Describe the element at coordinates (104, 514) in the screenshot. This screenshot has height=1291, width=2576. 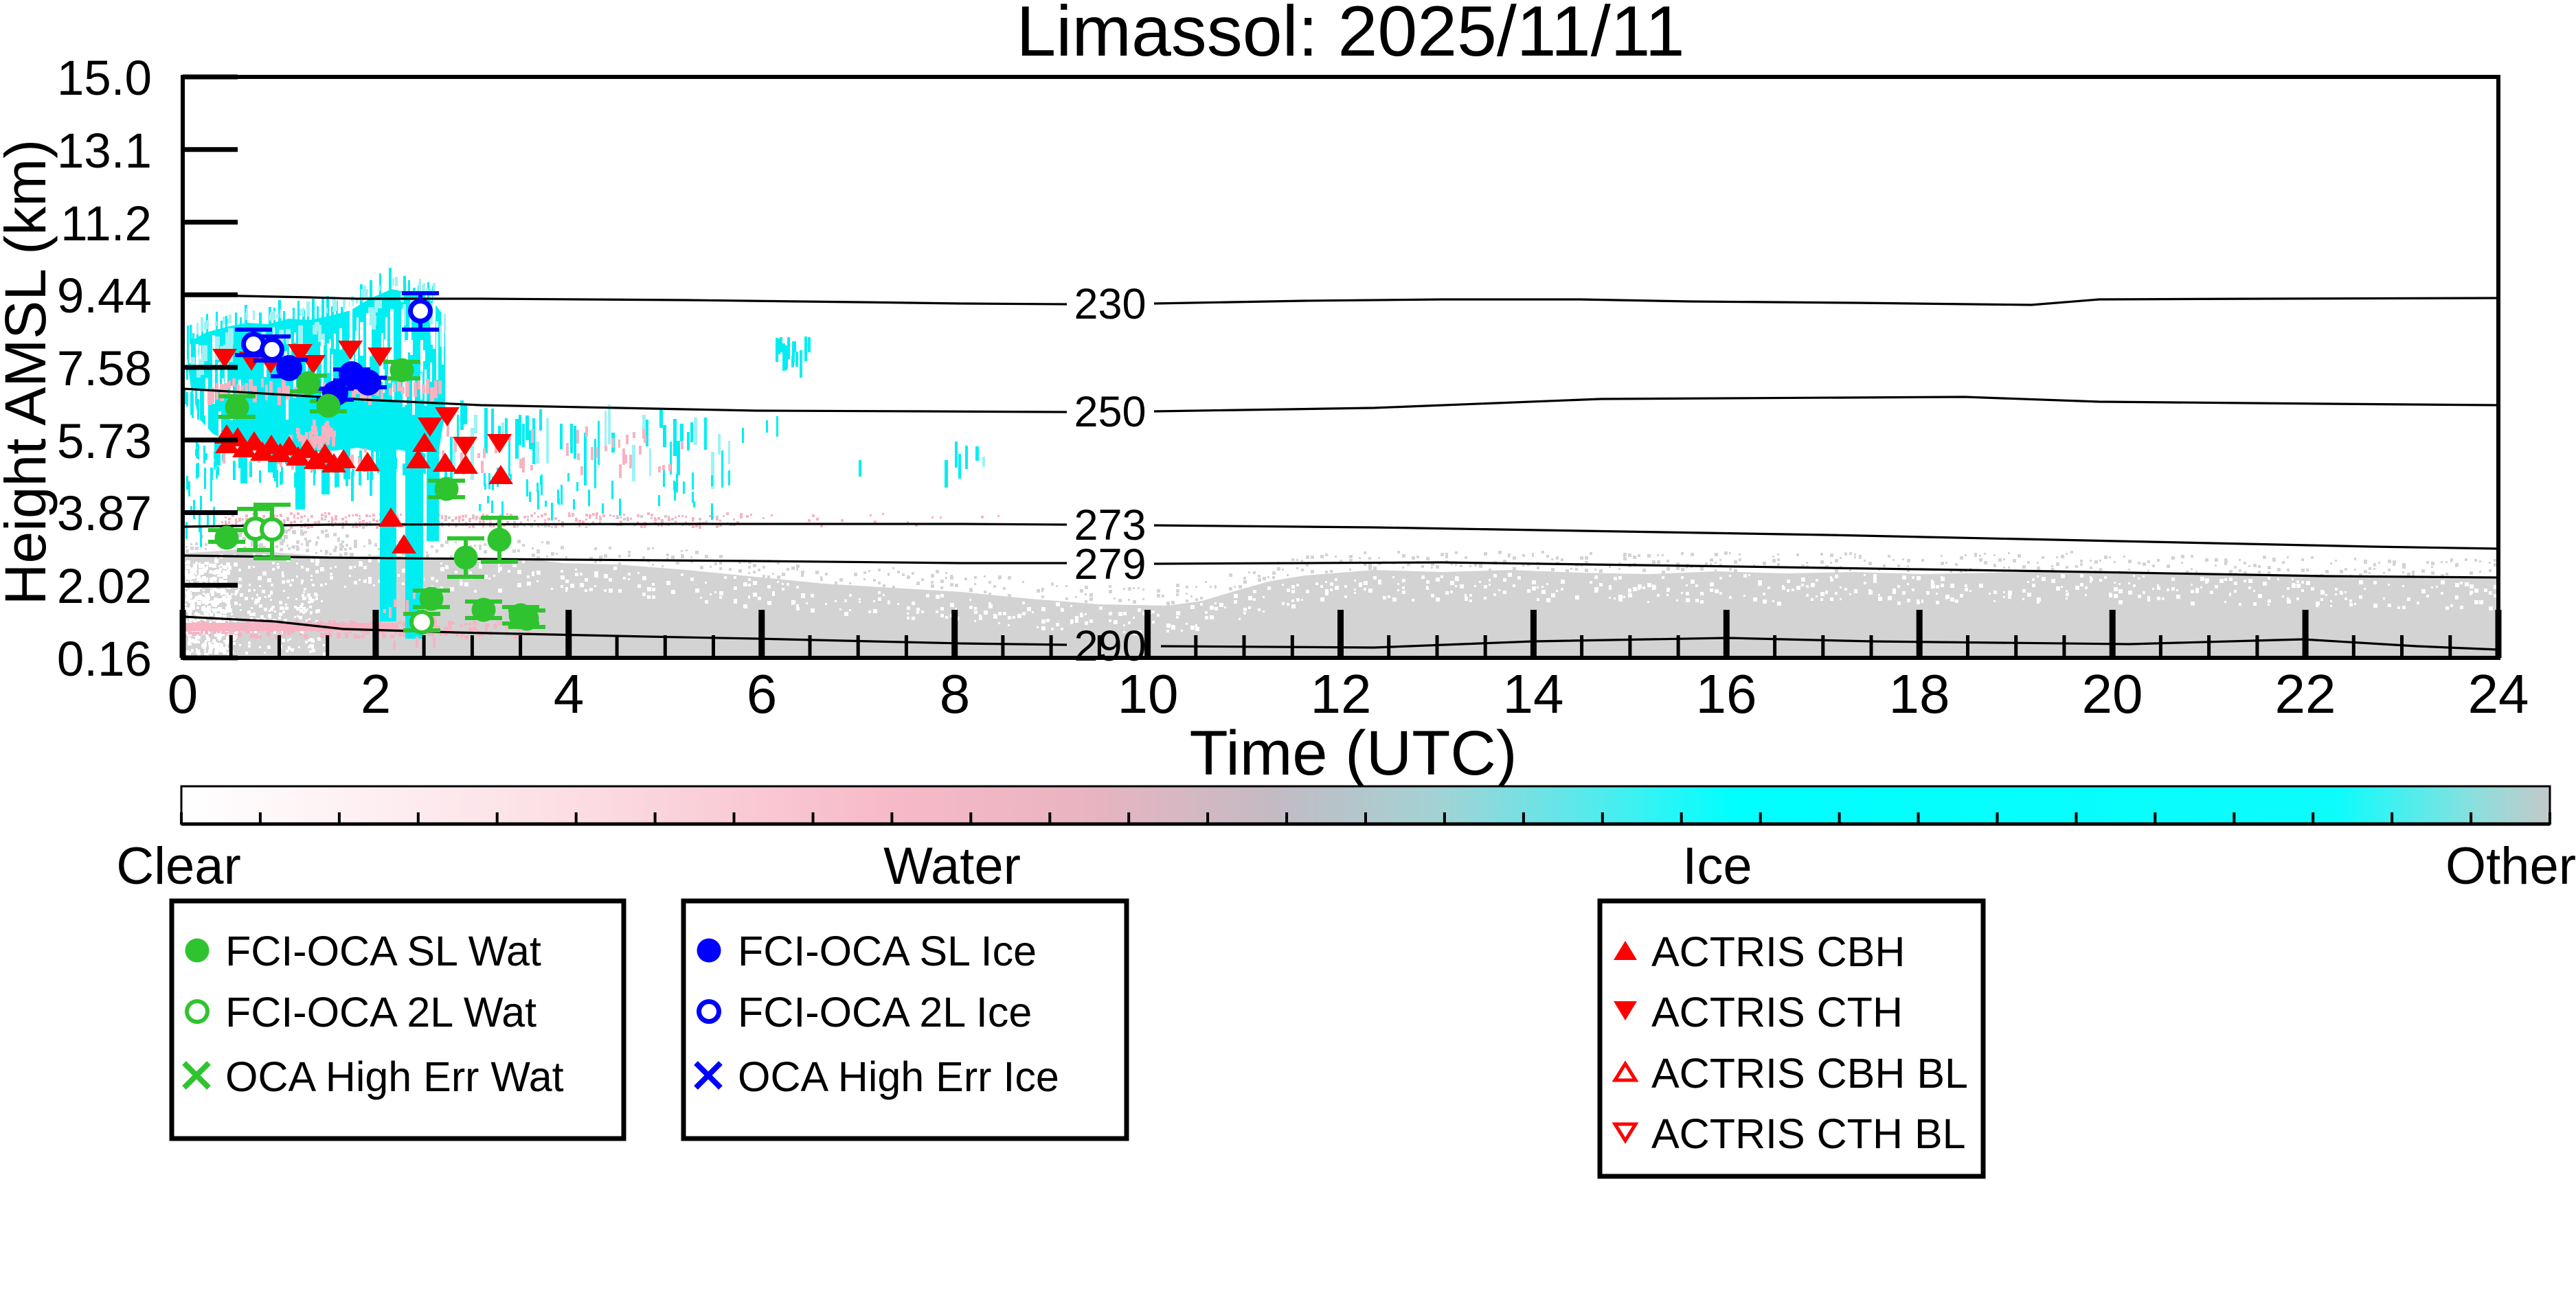
I see `svg-text: 3.87` at that location.